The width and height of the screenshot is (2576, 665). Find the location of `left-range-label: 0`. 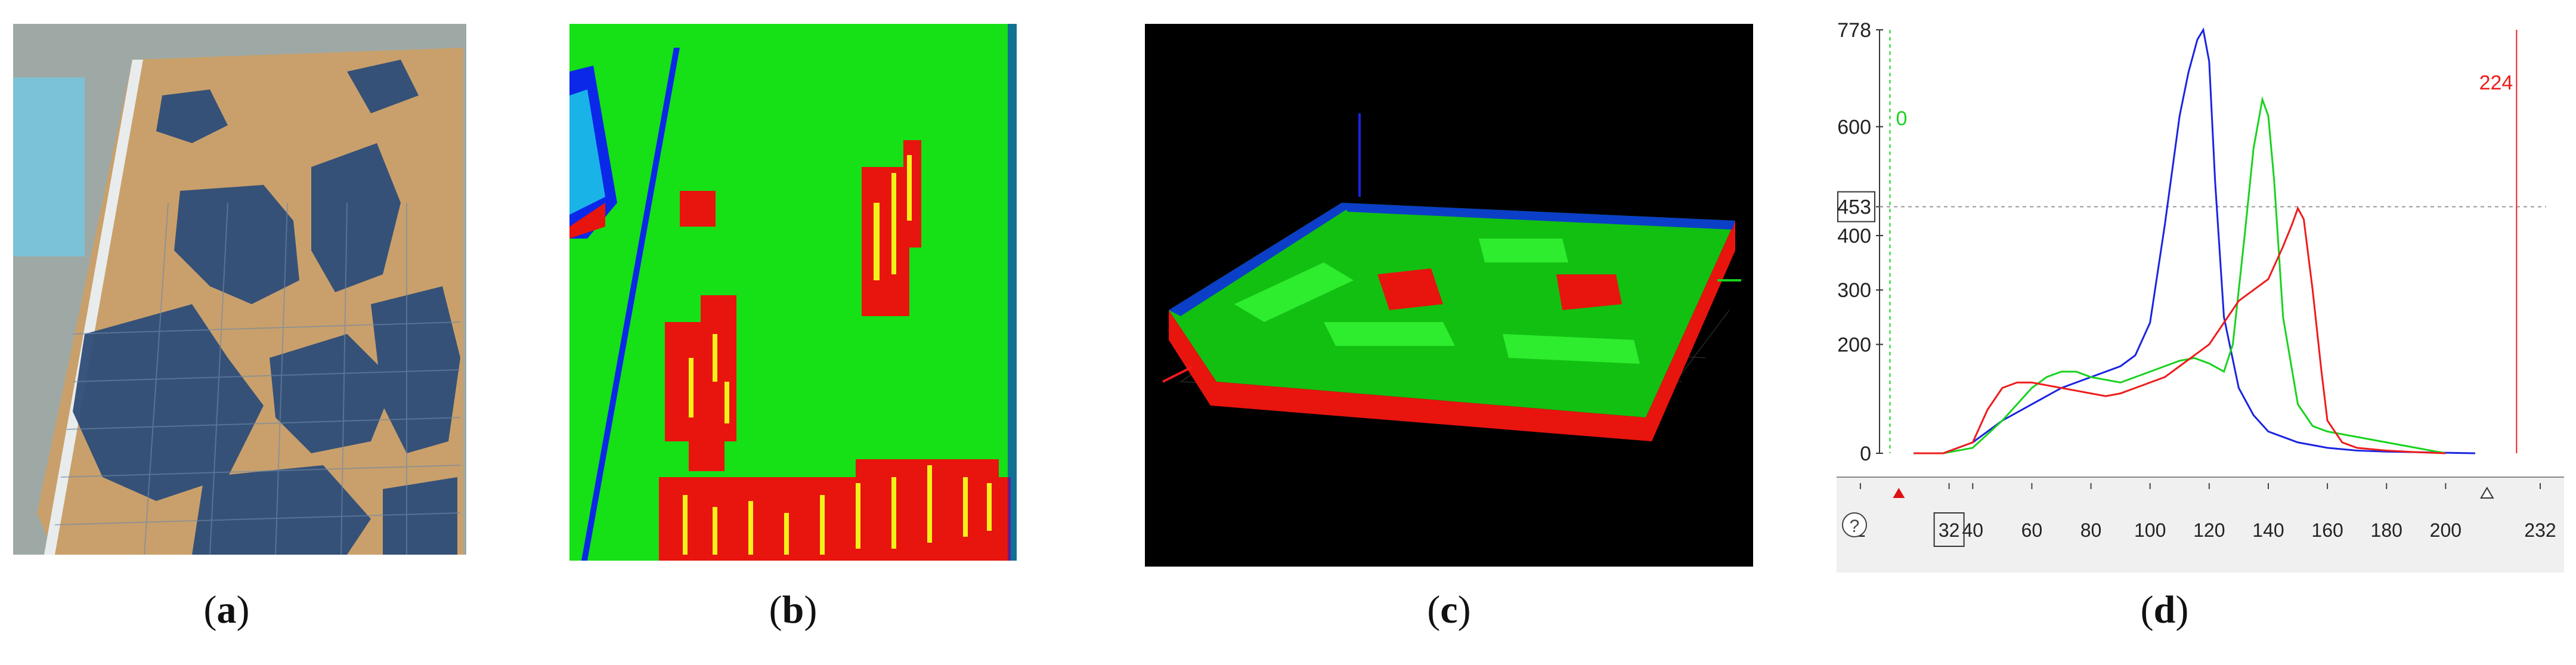

left-range-label: 0 is located at coordinates (1902, 118).